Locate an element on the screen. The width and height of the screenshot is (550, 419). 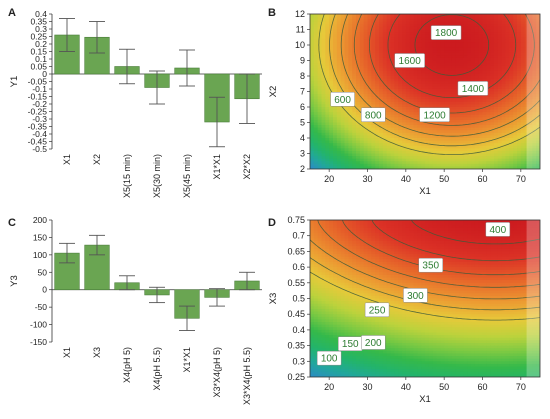
x-category-label: X3 is located at coordinates (97, 352).